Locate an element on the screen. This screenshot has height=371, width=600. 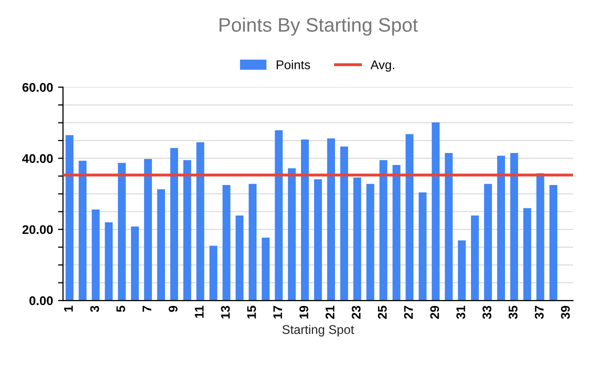
y-tick-label: 40.00 is located at coordinates (37, 158).